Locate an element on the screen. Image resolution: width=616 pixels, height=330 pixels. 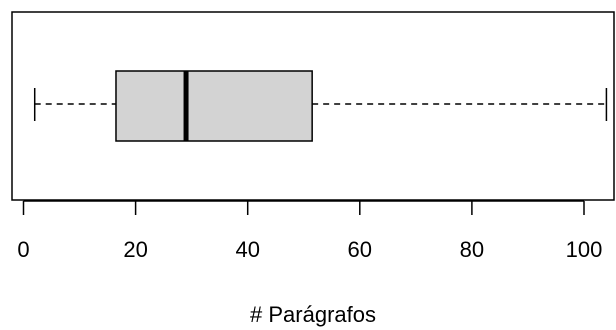
x-axis-title: # Parágrafos is located at coordinates (313, 314).